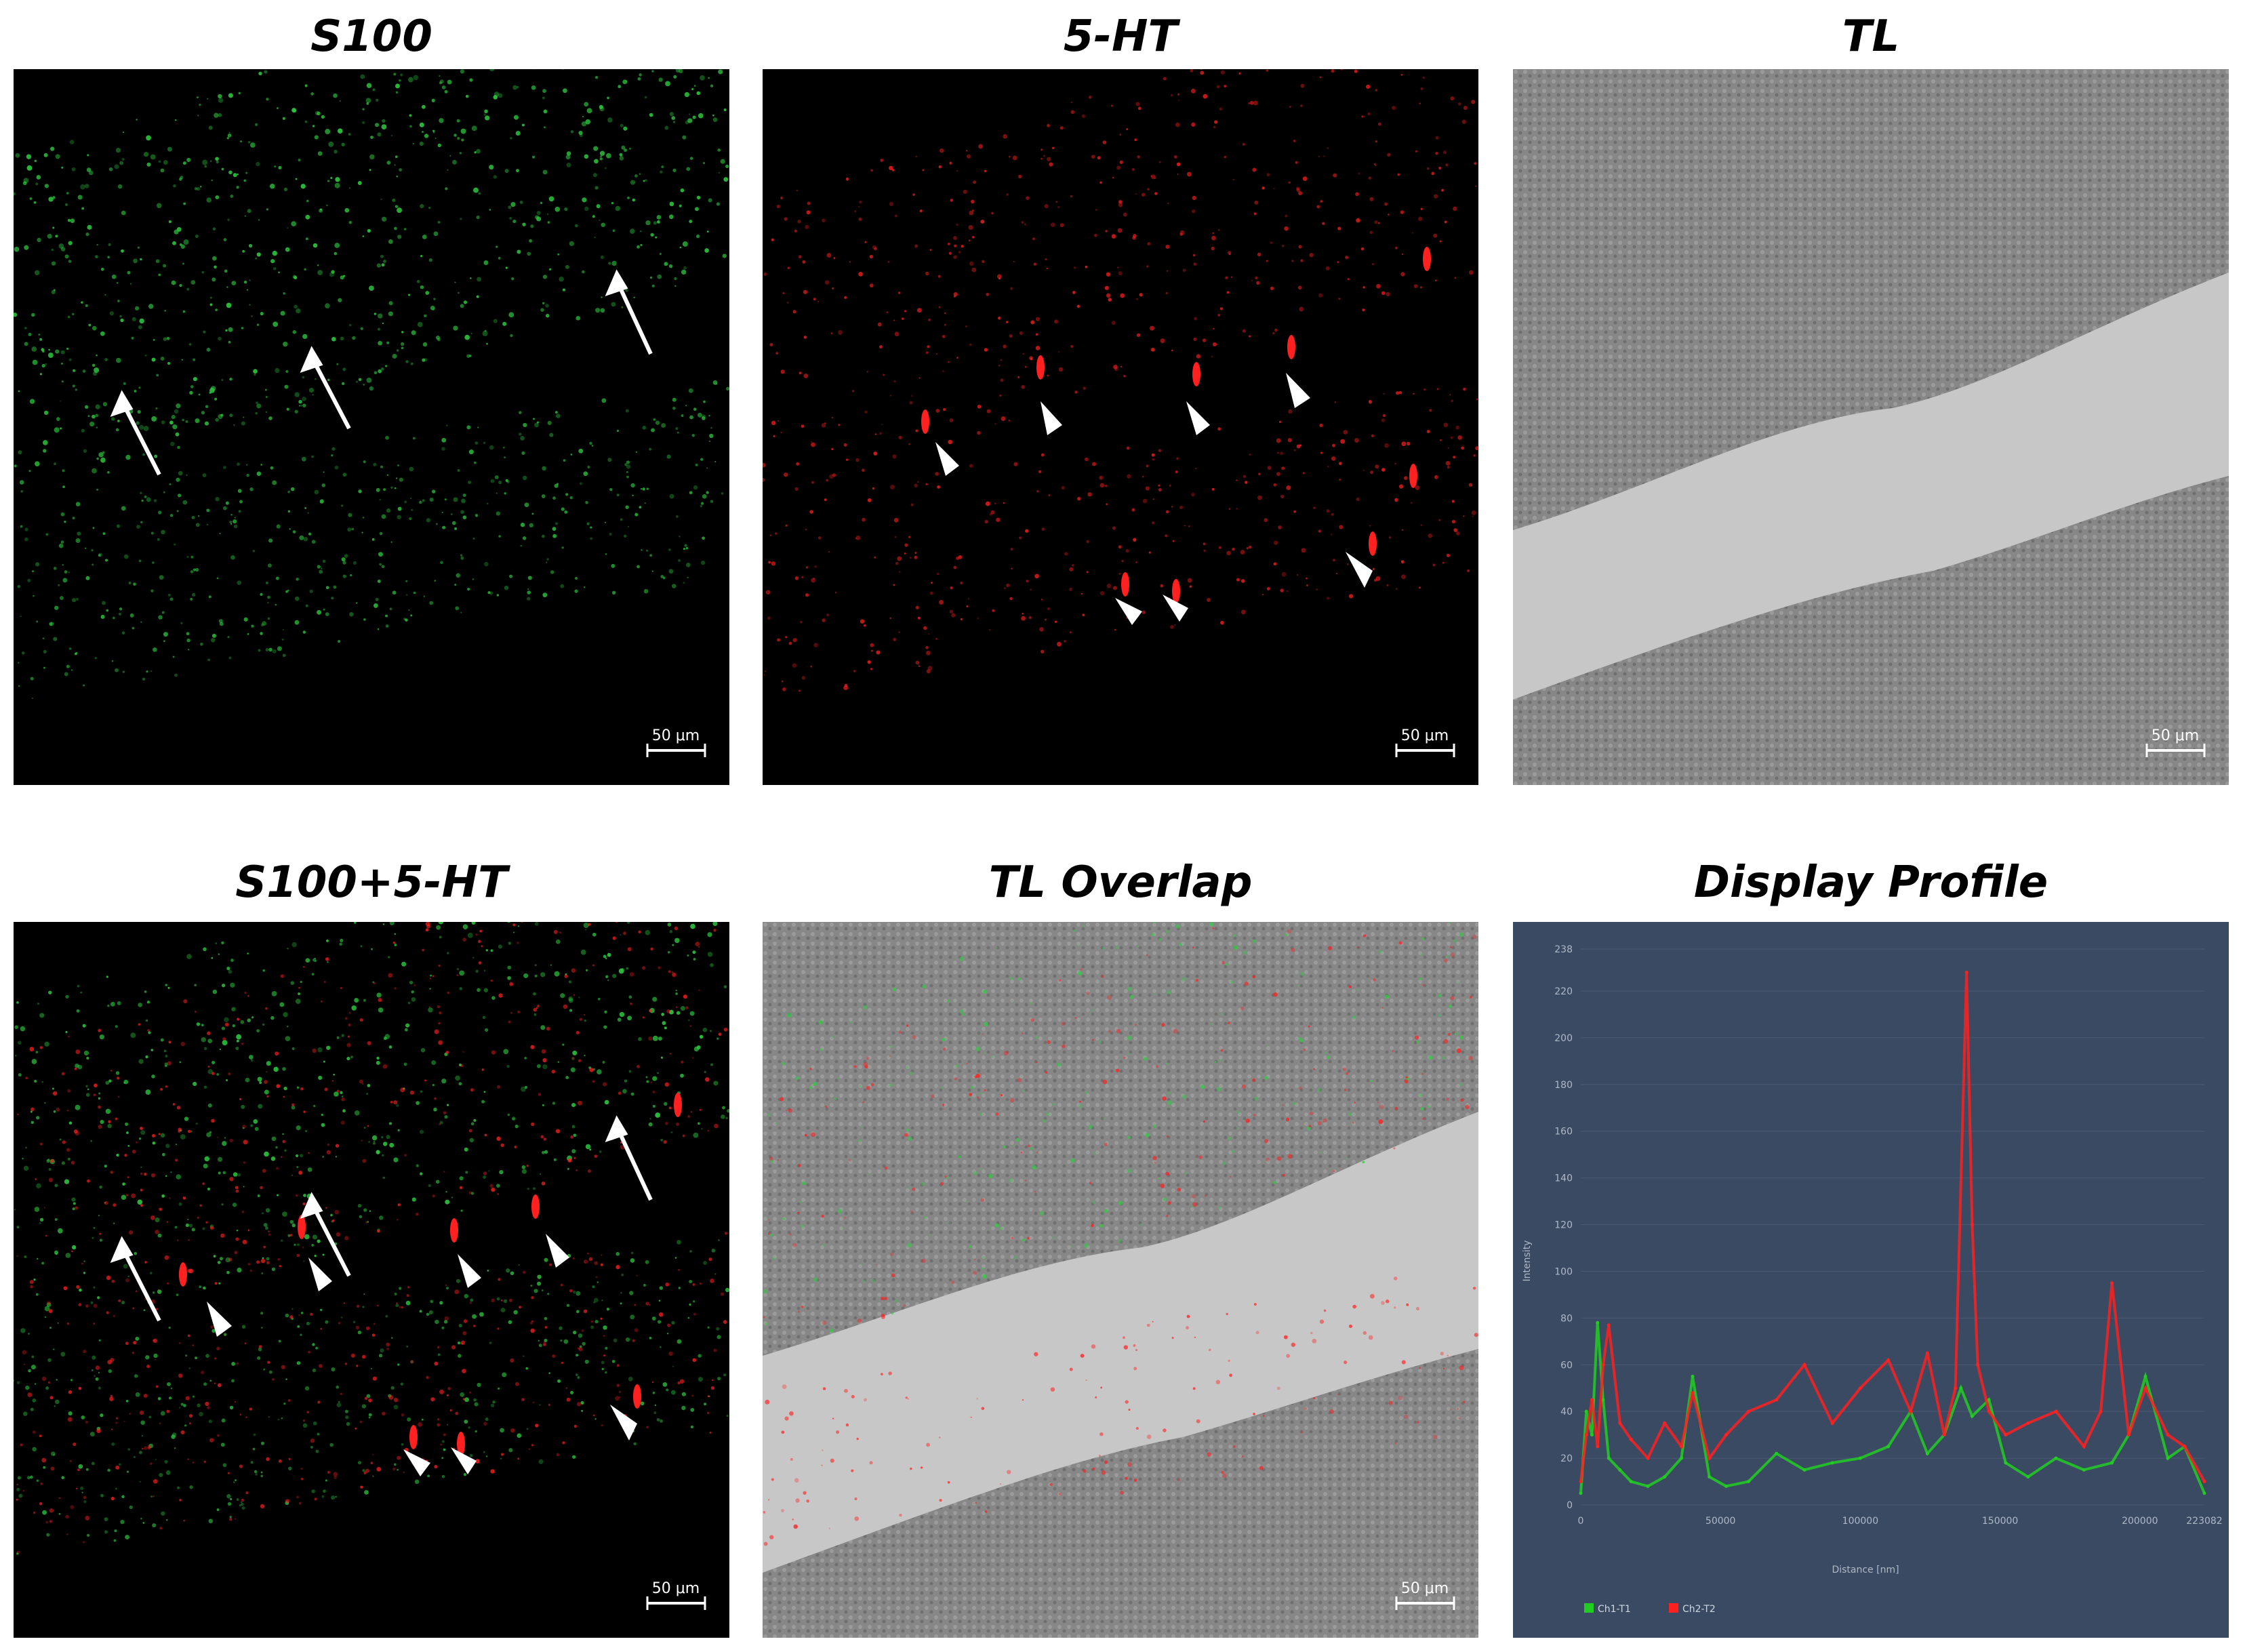 This screenshot has height=1652, width=2241. I want to click on y-tick-label: 100, so click(1563, 1271).